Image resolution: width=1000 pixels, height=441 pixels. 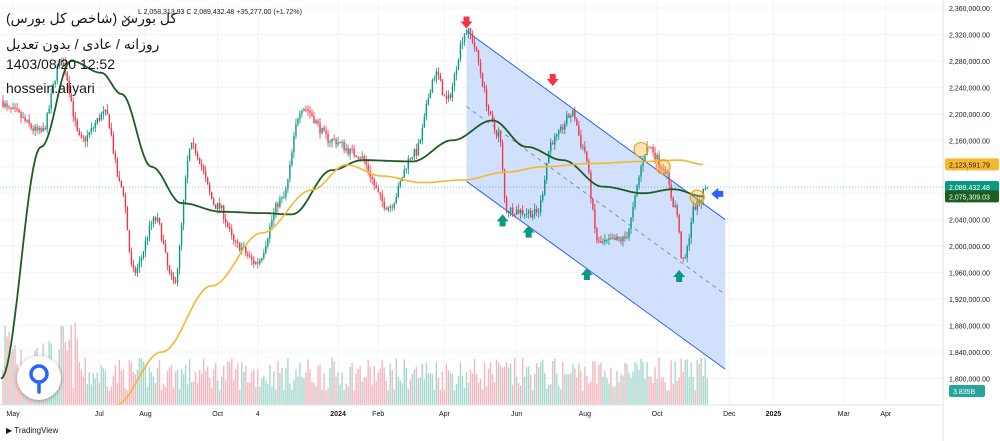 I want to click on channel-mid-line, so click(x=596, y=200).